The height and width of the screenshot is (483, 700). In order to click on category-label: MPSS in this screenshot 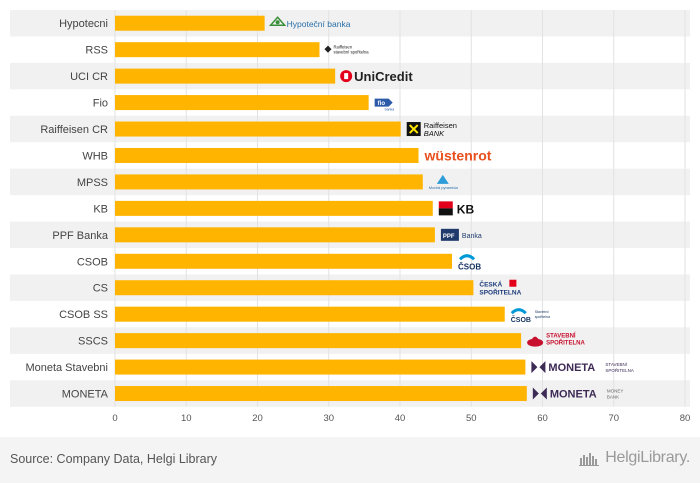, I will do `click(92, 183)`.